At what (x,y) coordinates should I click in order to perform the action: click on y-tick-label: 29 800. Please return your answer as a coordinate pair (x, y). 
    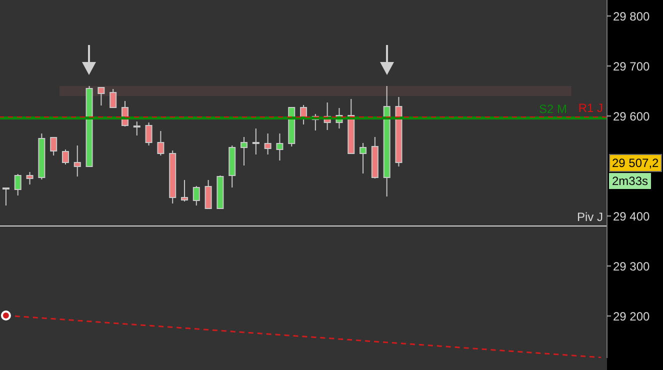
    Looking at the image, I should click on (631, 16).